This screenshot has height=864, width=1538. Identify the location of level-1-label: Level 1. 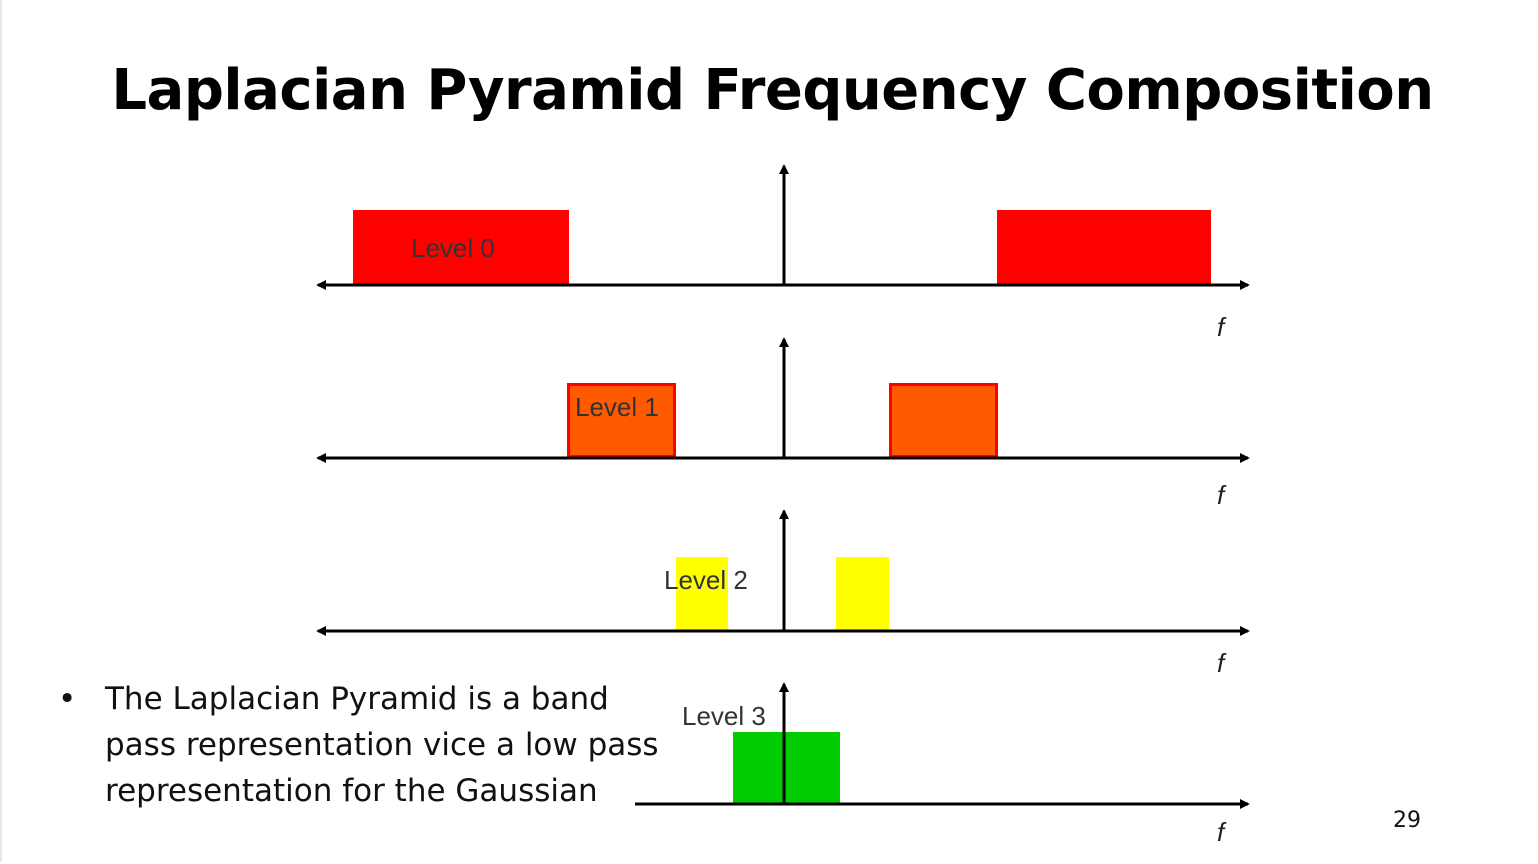
(617, 407).